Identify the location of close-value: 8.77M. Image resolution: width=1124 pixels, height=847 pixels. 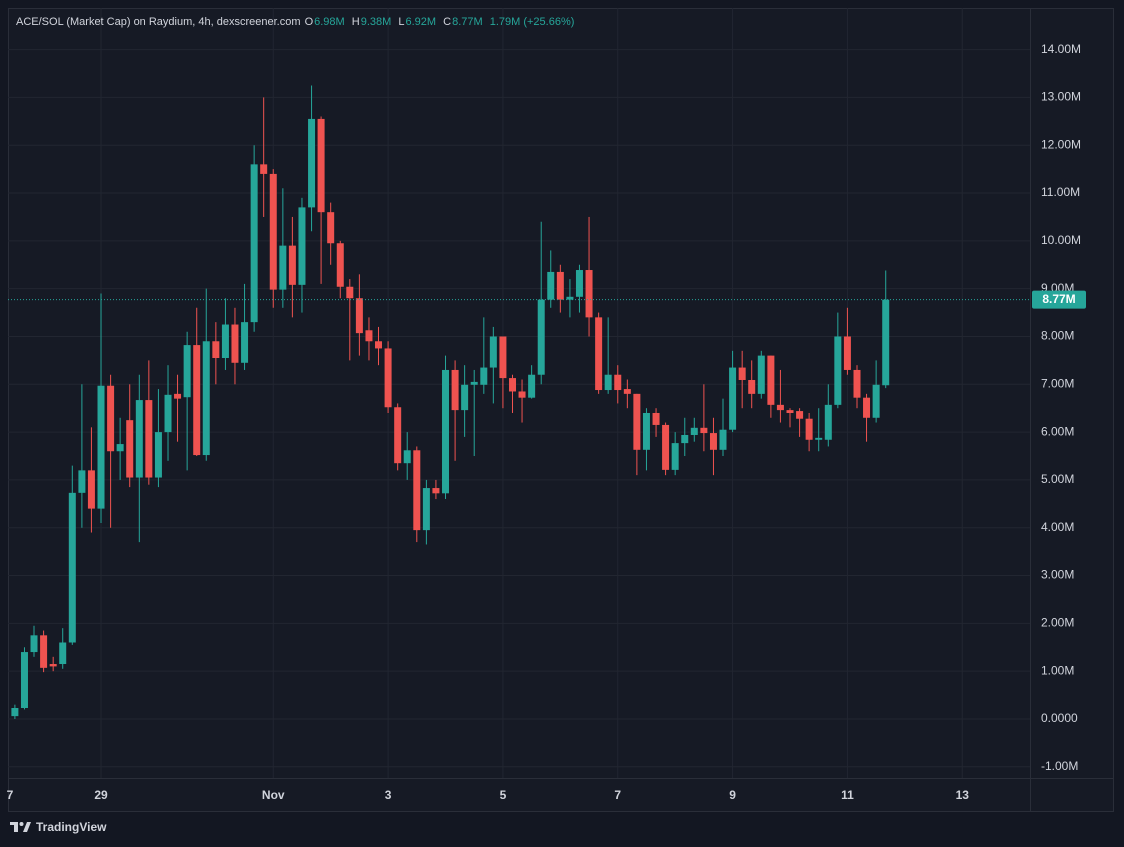
(467, 22).